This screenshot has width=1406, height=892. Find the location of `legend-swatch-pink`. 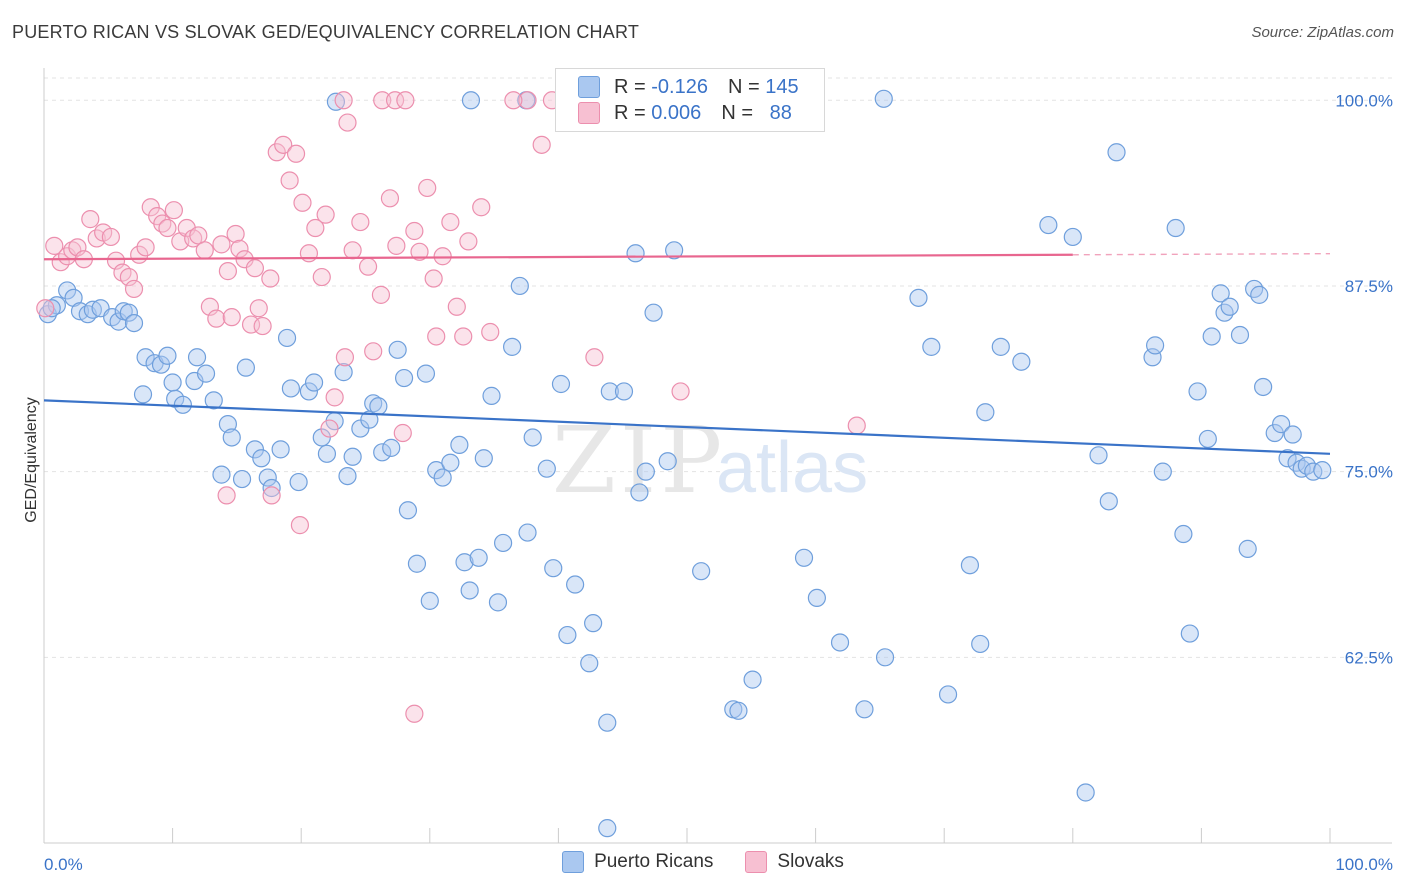

legend-swatch-pink is located at coordinates (589, 113).